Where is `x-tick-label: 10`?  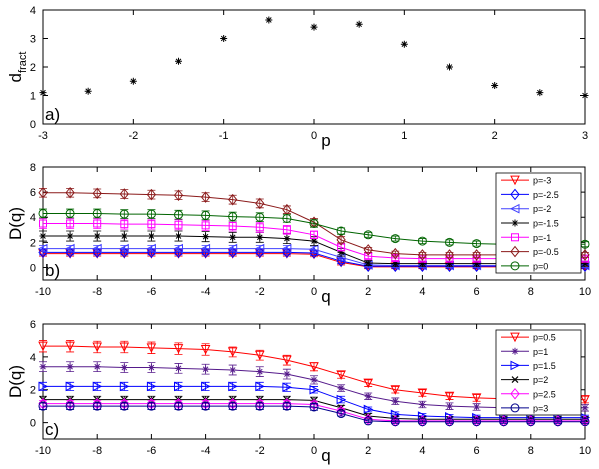
x-tick-label: 10 is located at coordinates (585, 292).